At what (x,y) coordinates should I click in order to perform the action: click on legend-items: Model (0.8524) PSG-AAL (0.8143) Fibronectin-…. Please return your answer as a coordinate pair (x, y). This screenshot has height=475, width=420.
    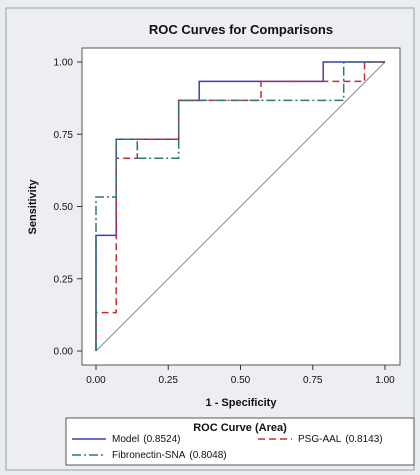
    Looking at the image, I should click on (227, 447).